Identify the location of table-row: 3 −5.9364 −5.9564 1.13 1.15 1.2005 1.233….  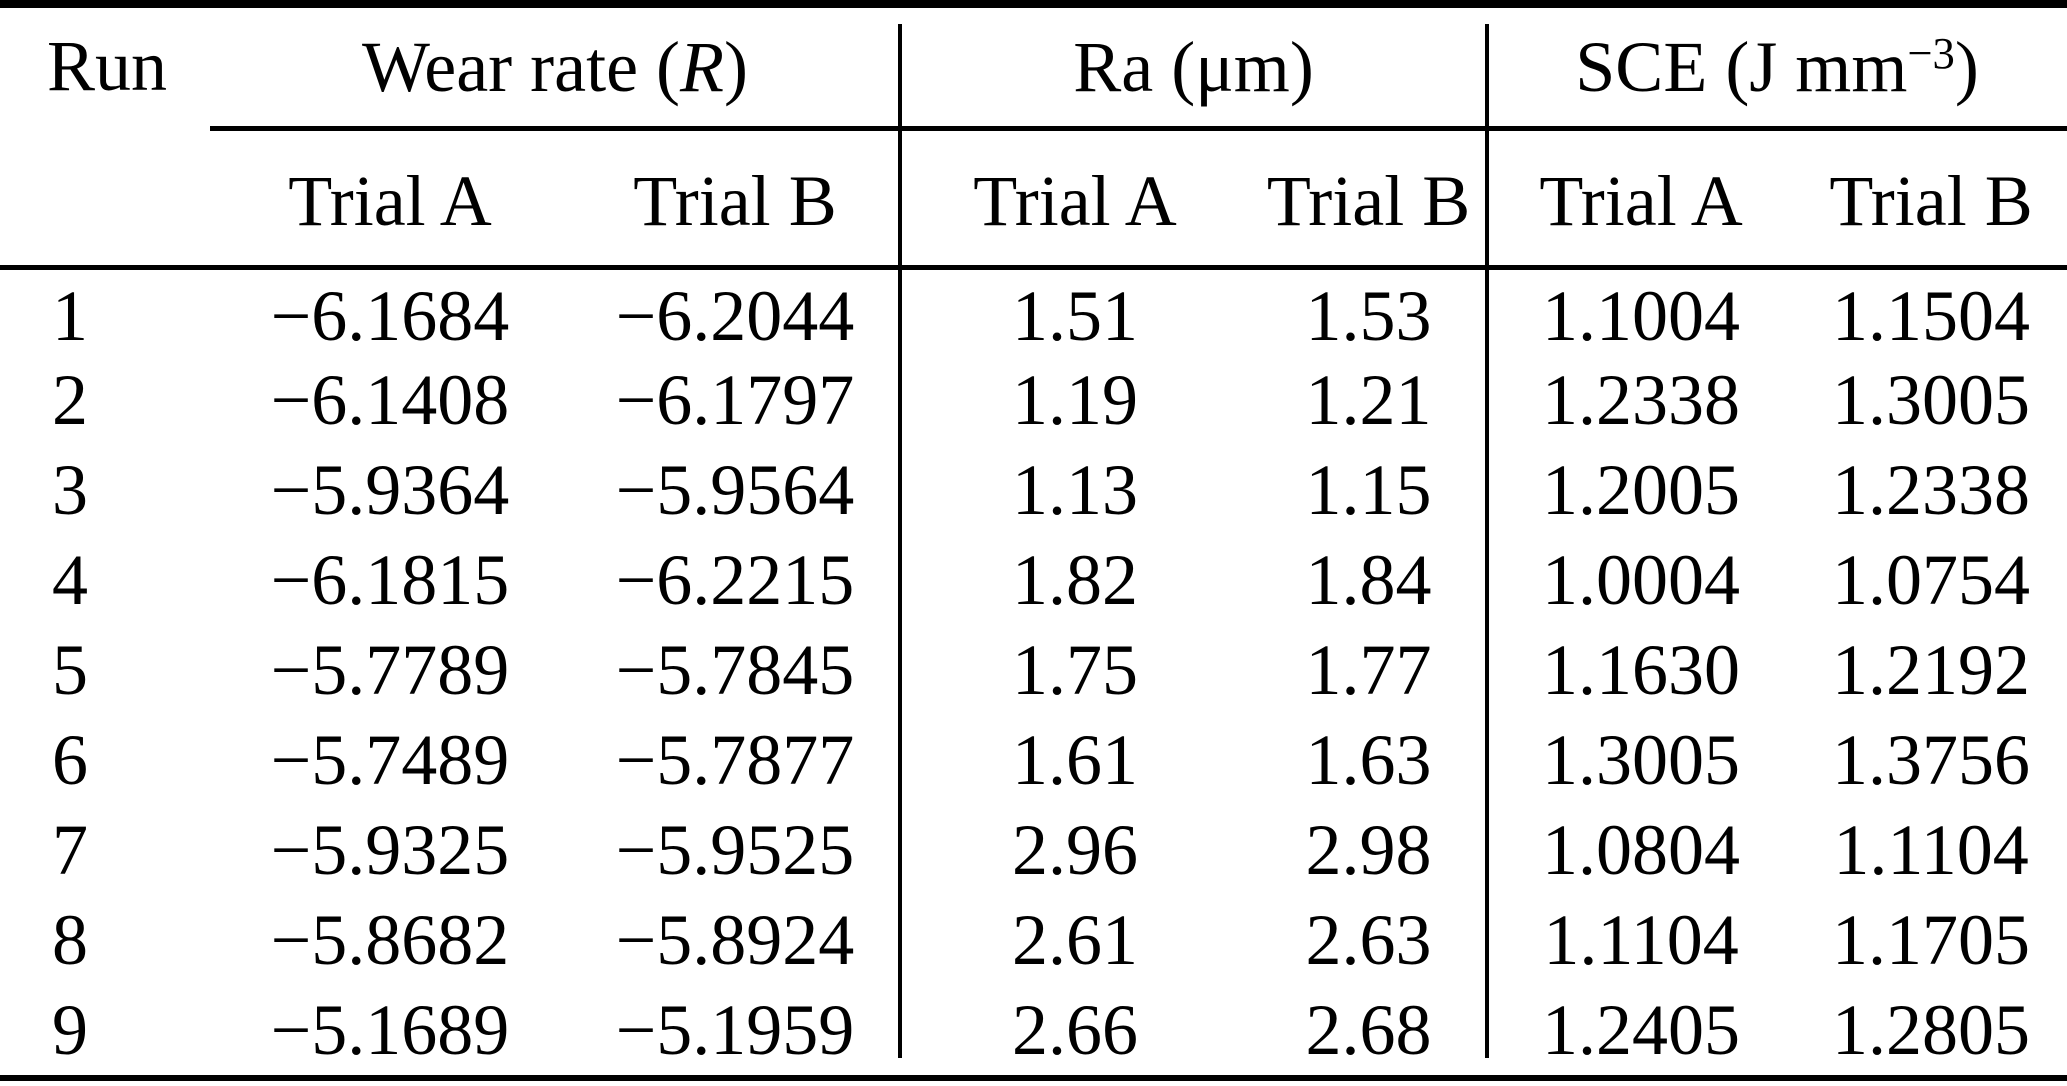
(1033, 490).